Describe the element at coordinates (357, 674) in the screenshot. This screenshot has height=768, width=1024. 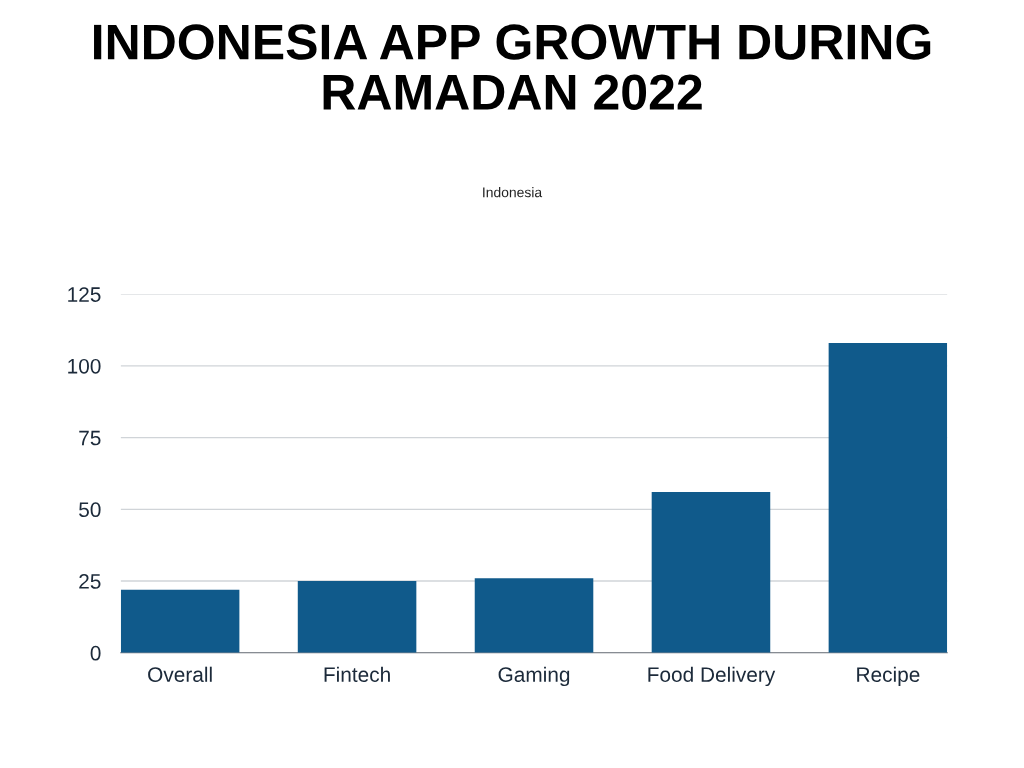
I see `x-tick-label: Fintech` at that location.